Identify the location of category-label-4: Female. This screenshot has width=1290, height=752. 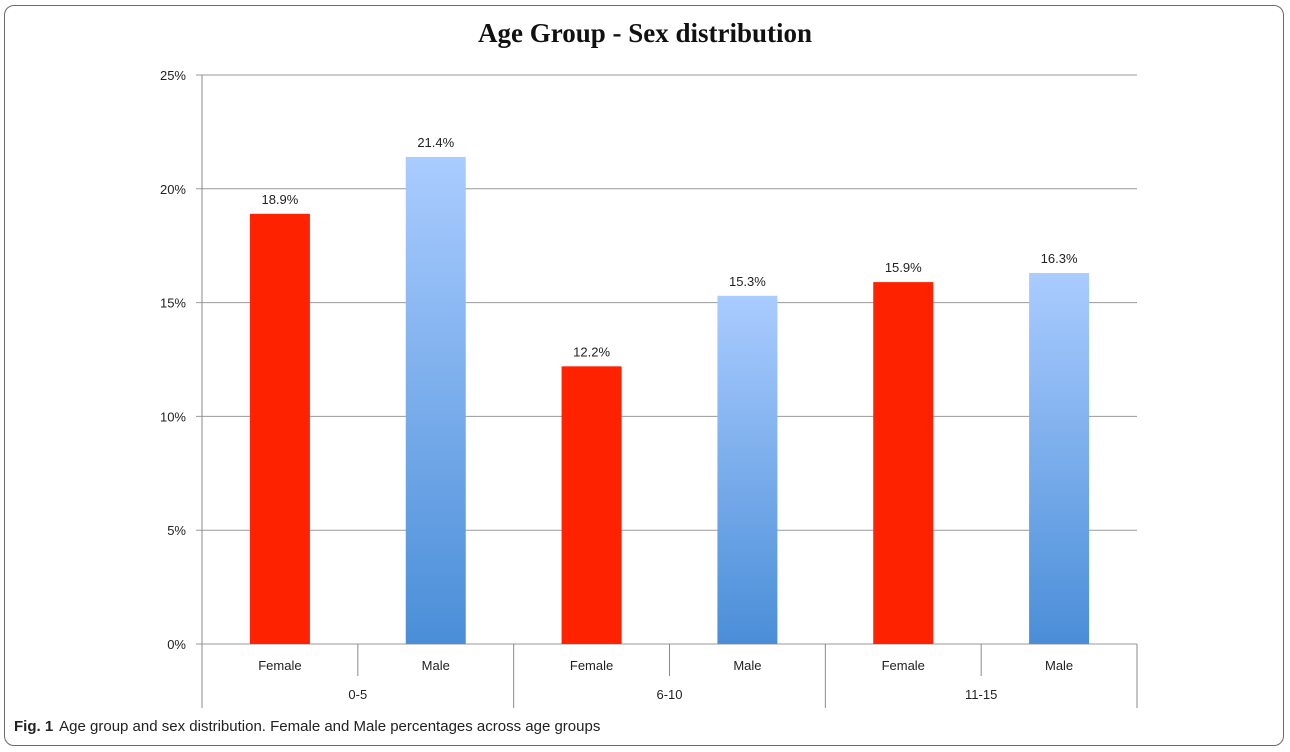
(903, 665).